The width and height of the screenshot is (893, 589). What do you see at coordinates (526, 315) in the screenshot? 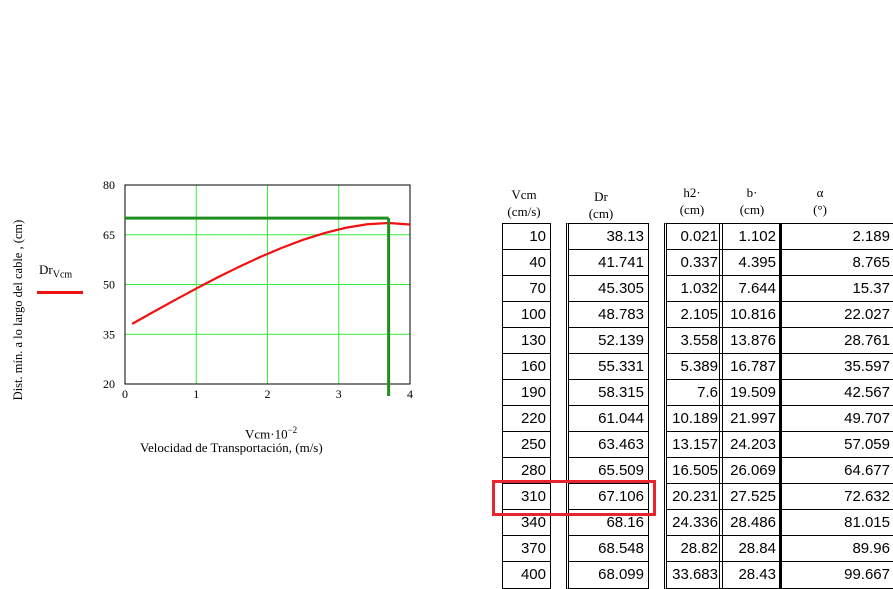
I see `table-cell: 100` at bounding box center [526, 315].